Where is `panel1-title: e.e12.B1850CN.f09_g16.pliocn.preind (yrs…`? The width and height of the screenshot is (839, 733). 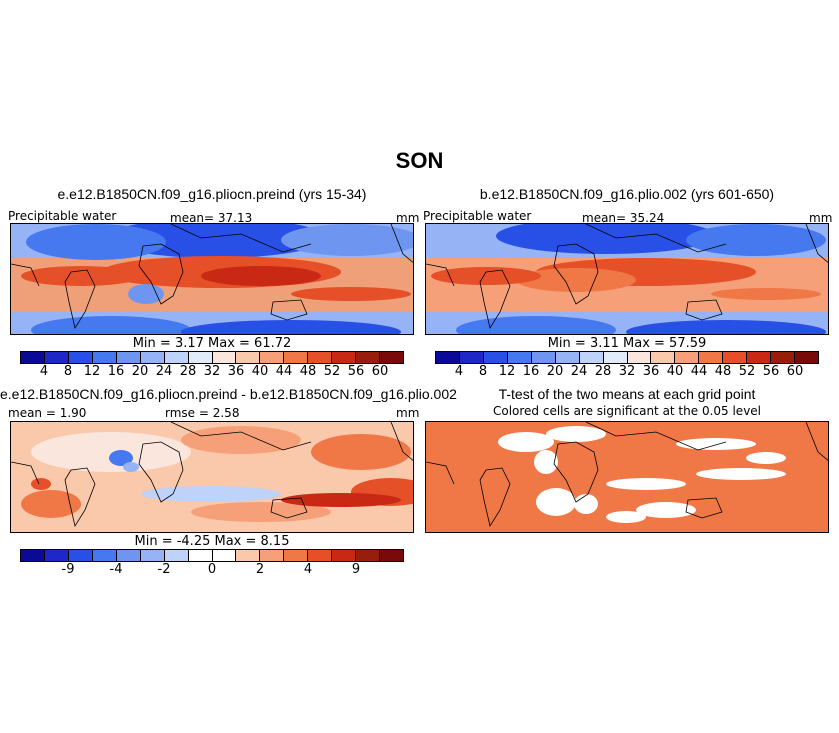
panel1-title: e.e12.B1850CN.f09_g16.pliocn.preind (yrs… is located at coordinates (212, 194).